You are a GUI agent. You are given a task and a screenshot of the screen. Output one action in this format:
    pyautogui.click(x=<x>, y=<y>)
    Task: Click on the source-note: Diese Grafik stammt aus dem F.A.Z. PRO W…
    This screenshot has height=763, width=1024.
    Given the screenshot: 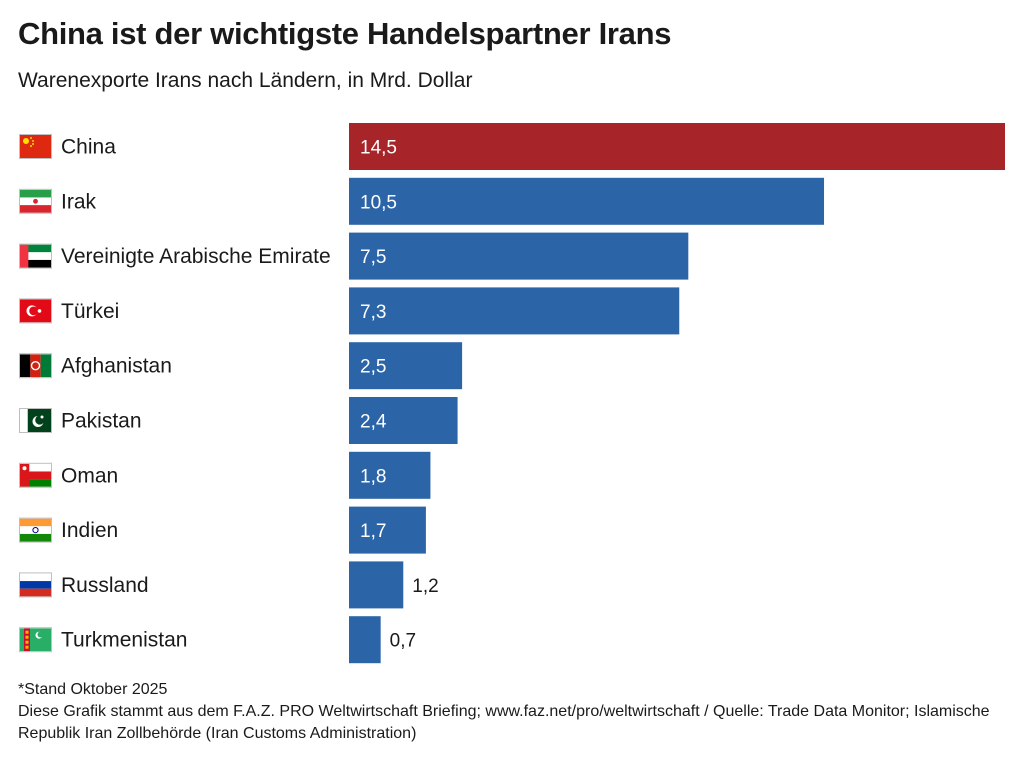 What is the action you would take?
    pyautogui.click(x=504, y=722)
    